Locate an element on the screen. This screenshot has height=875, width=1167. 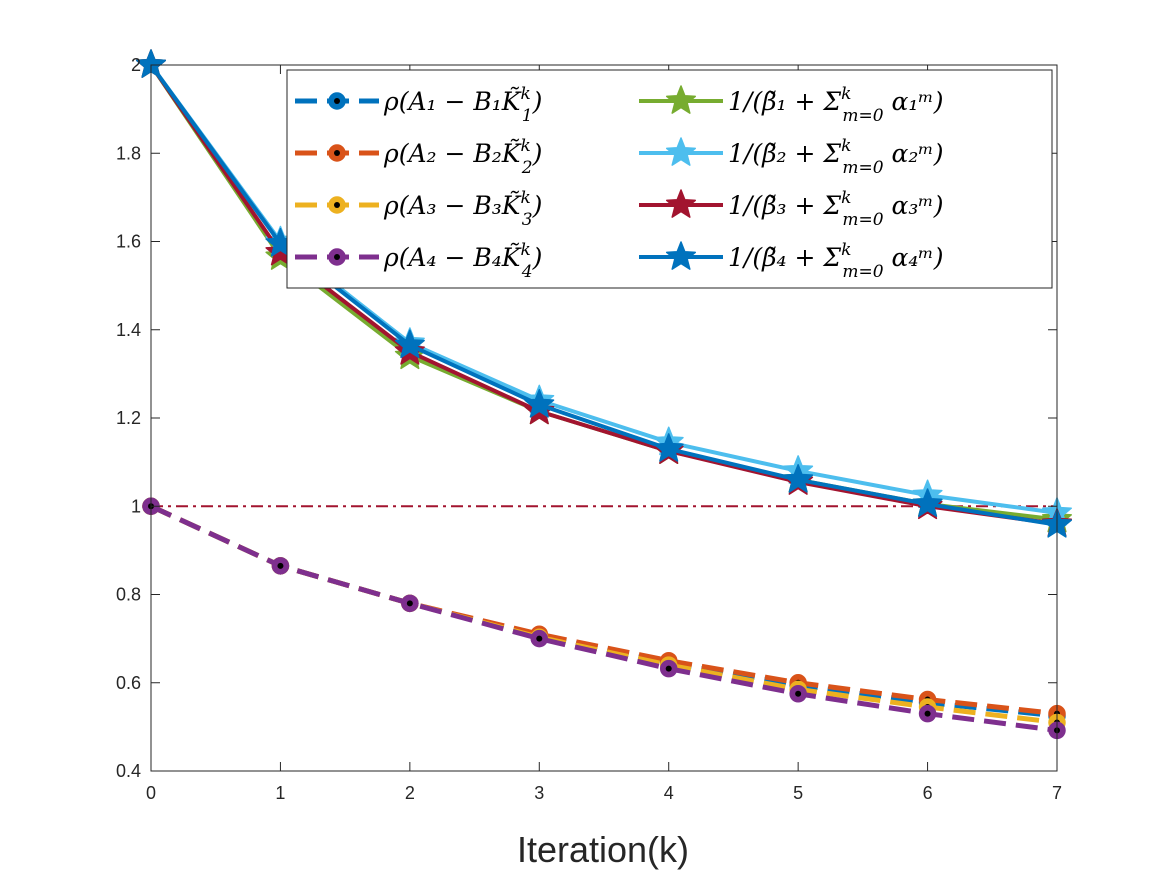
x-tick-label: 0 is located at coordinates (151, 793).